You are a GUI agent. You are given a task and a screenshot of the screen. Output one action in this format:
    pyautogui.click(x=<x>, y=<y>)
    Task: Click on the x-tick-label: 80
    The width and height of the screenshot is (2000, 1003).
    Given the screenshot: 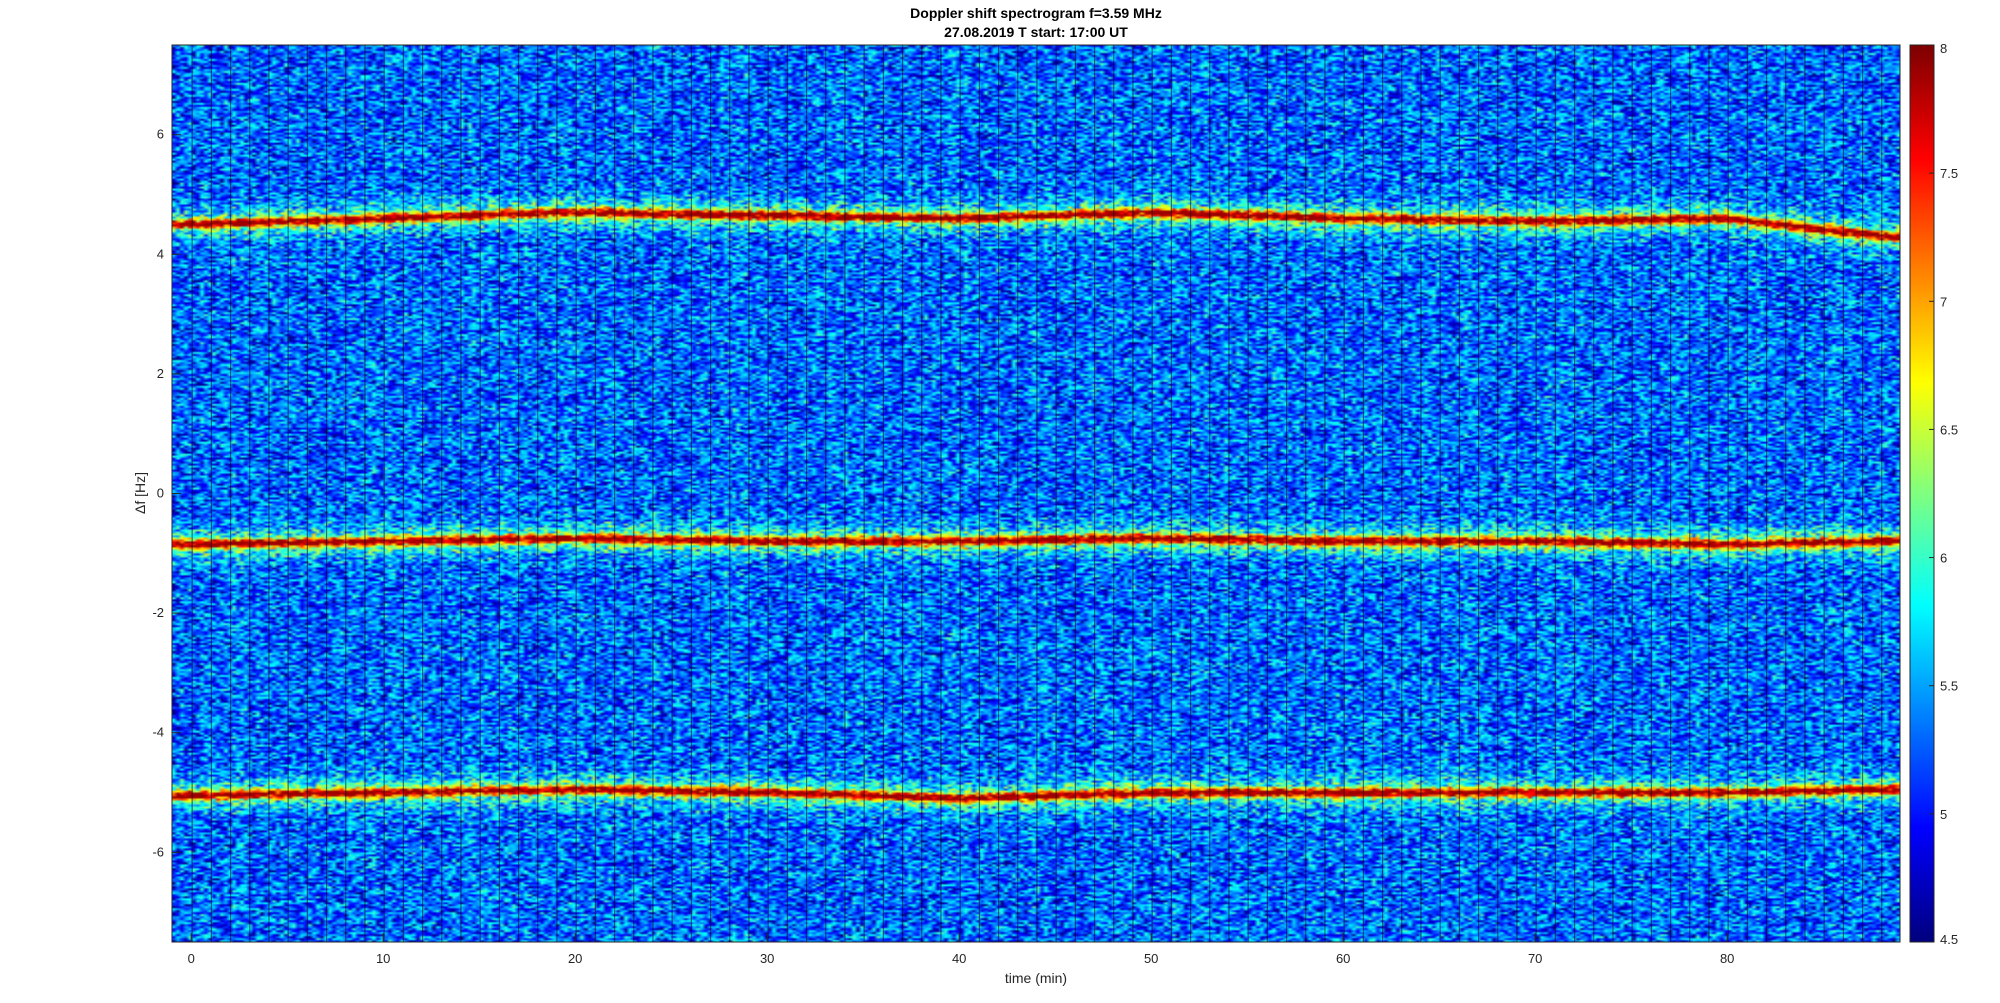 What is the action you would take?
    pyautogui.click(x=1727, y=958)
    